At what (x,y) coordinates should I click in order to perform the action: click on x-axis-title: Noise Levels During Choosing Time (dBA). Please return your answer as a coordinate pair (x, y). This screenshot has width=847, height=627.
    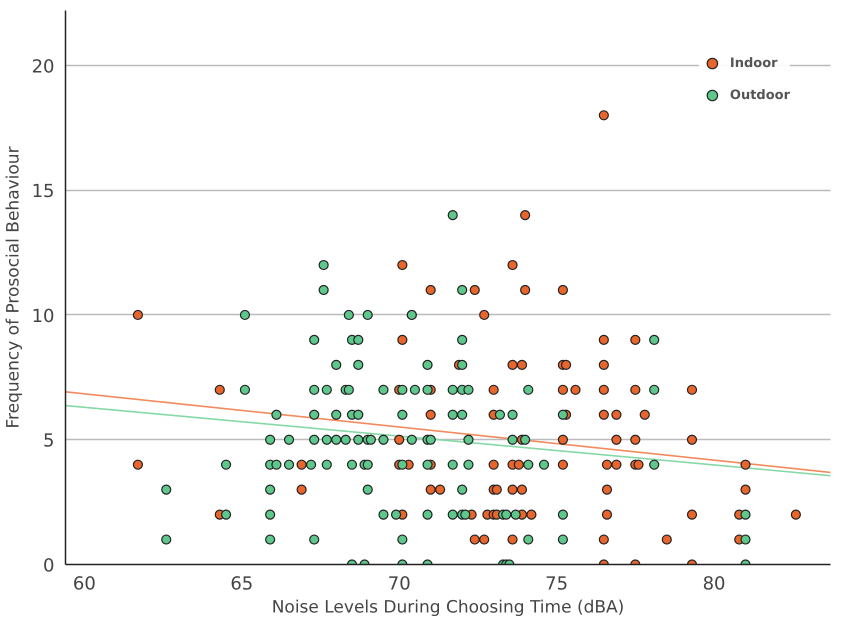
    Looking at the image, I should click on (448, 608).